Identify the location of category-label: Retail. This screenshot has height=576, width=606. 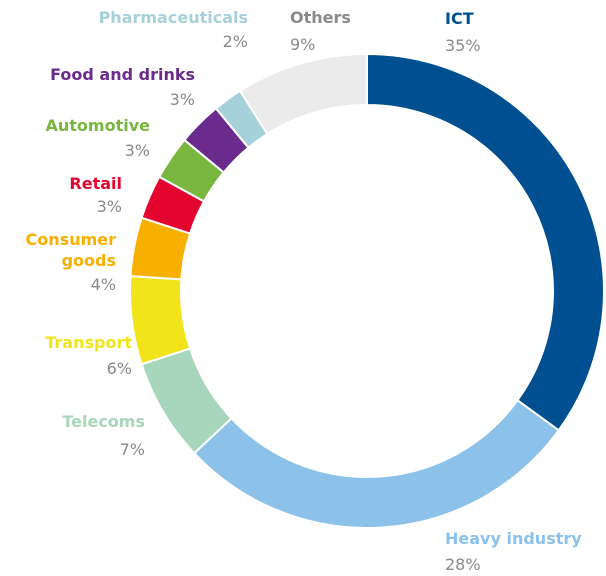
(95, 183).